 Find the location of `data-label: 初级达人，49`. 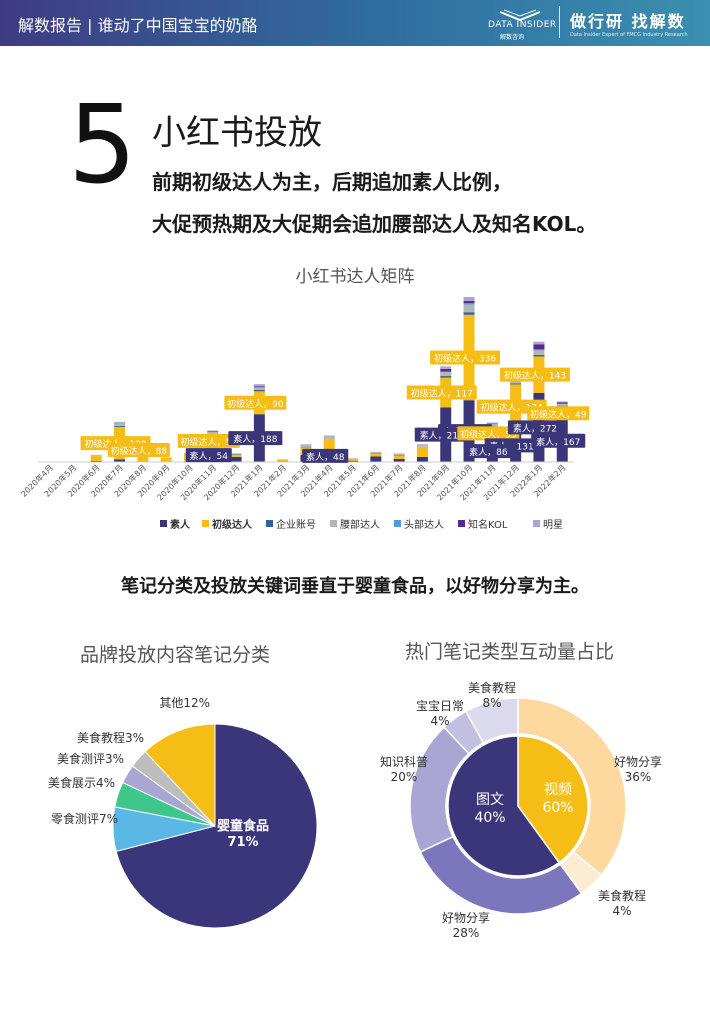

data-label: 初级达人，49 is located at coordinates (558, 413).